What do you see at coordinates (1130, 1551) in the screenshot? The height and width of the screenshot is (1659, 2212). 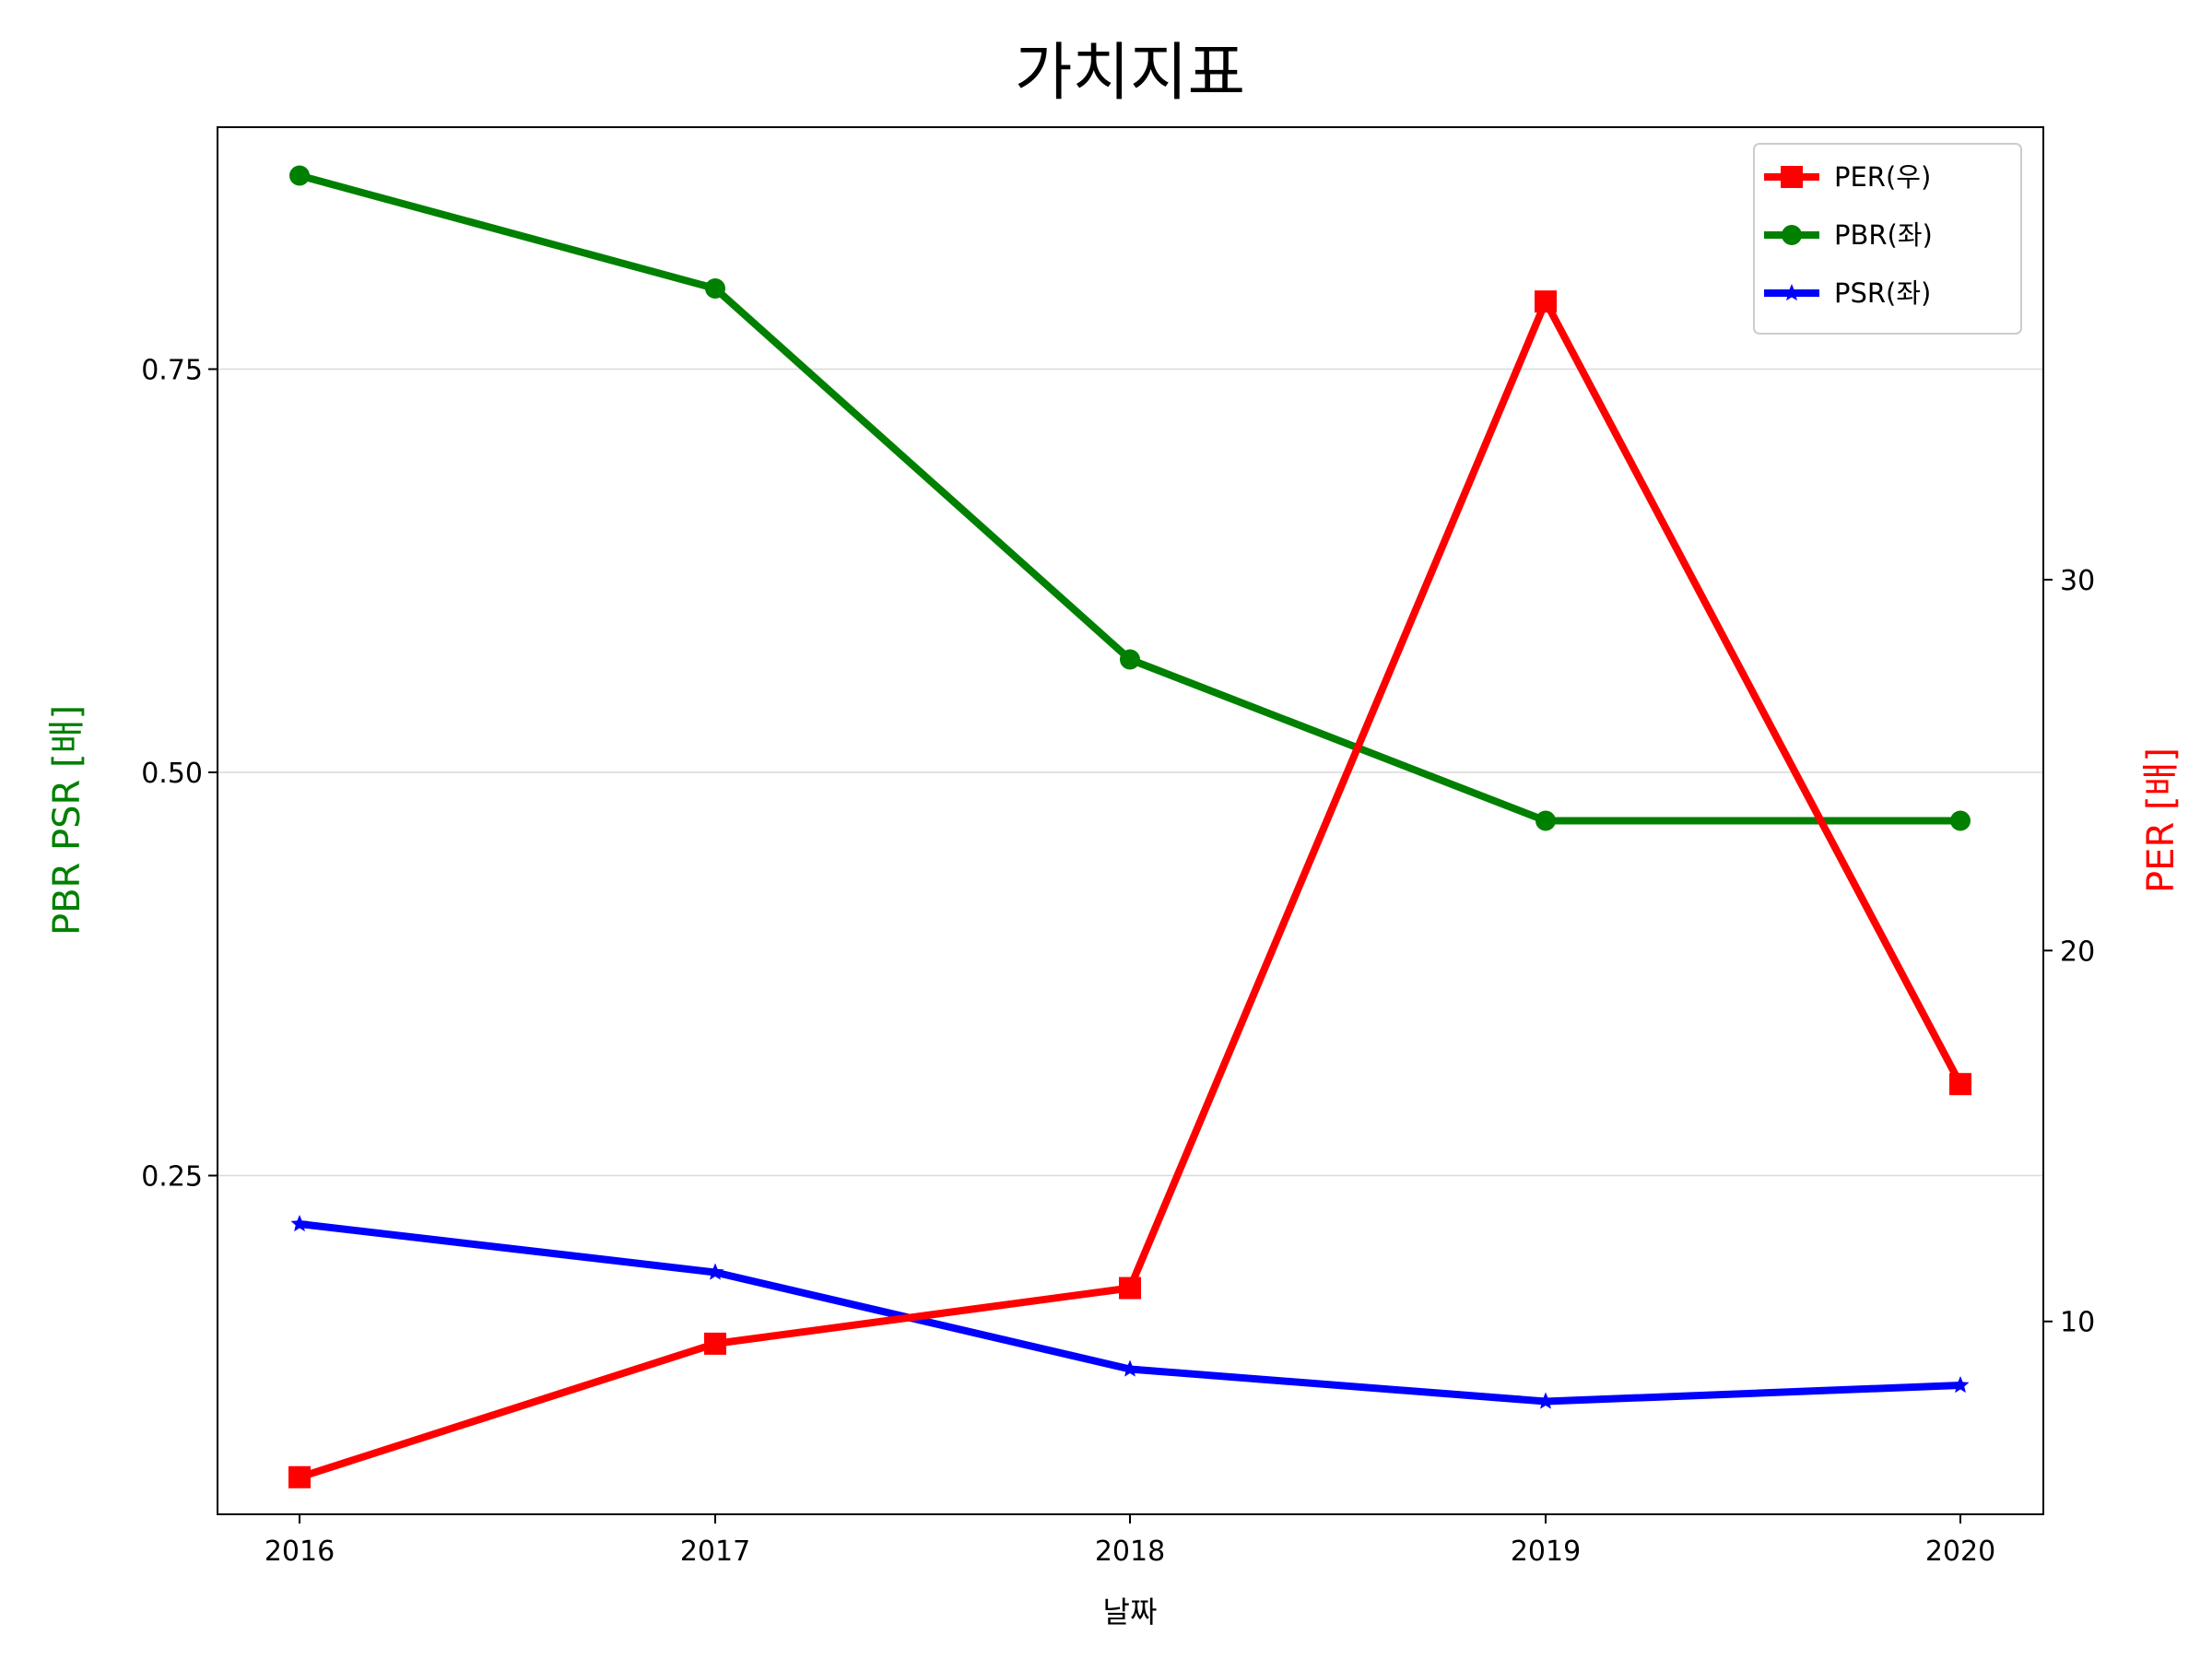 I see `x-tick-label: 2018` at bounding box center [1130, 1551].